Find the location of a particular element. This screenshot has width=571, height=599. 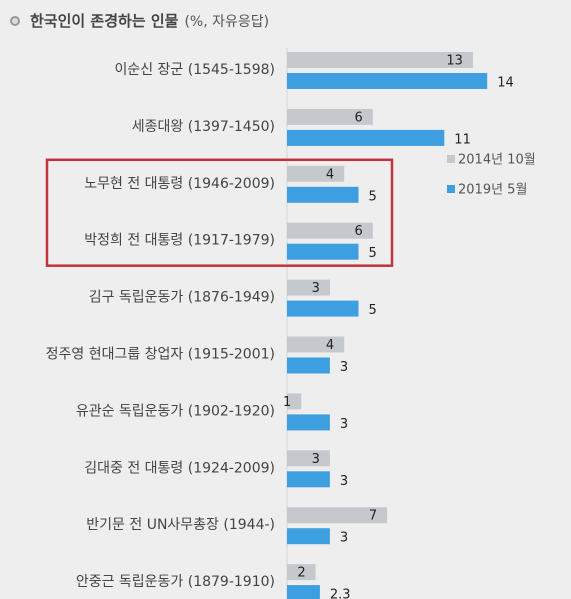

category-label: 김구 독립운동가 (1876-1949) is located at coordinates (182, 298).